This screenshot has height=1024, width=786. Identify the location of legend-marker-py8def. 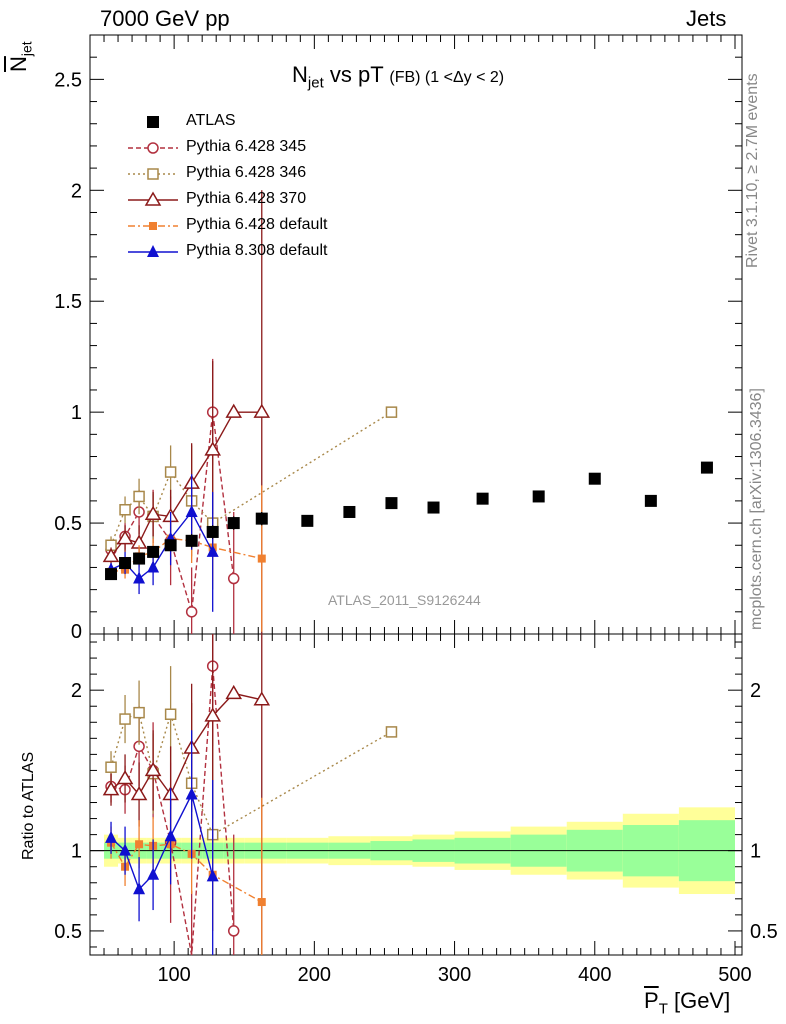
(153, 251).